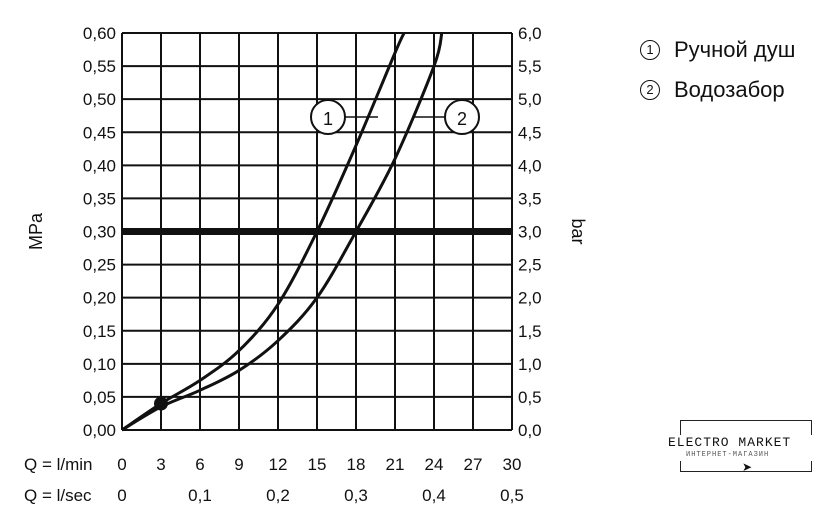  I want to click on y-right-tick-label: 5,0, so click(530, 99).